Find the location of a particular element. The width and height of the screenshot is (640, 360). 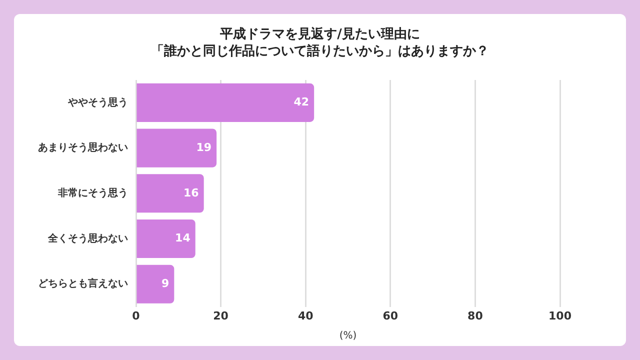

y-tick-label: あまりそう思わない is located at coordinates (83, 148).